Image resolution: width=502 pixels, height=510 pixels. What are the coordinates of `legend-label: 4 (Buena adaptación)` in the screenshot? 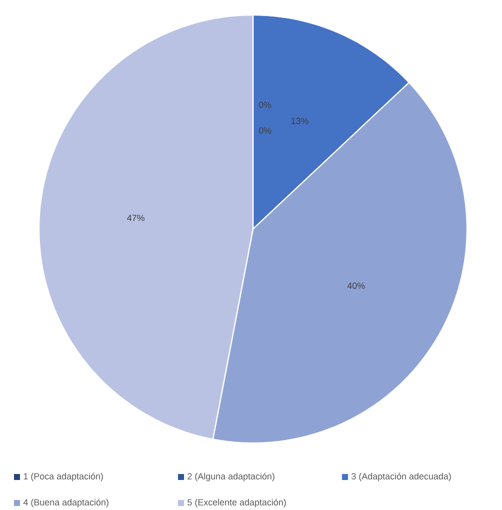 It's located at (65, 503).